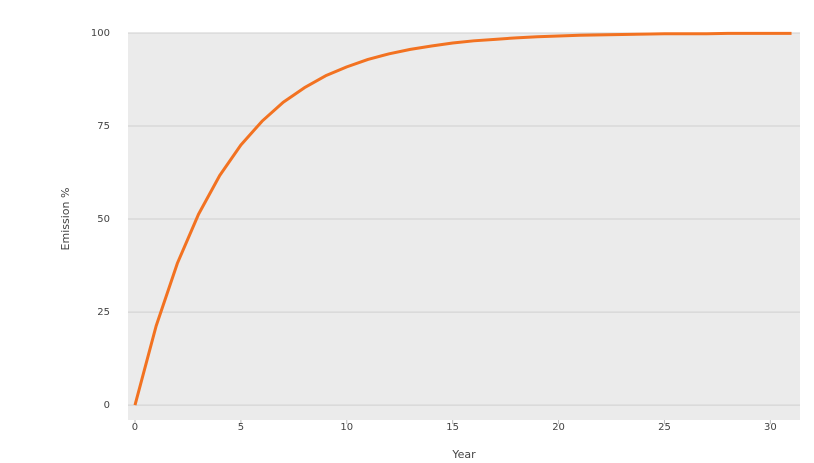 The image size is (814, 463). What do you see at coordinates (664, 427) in the screenshot?
I see `x-tick-label: 25` at bounding box center [664, 427].